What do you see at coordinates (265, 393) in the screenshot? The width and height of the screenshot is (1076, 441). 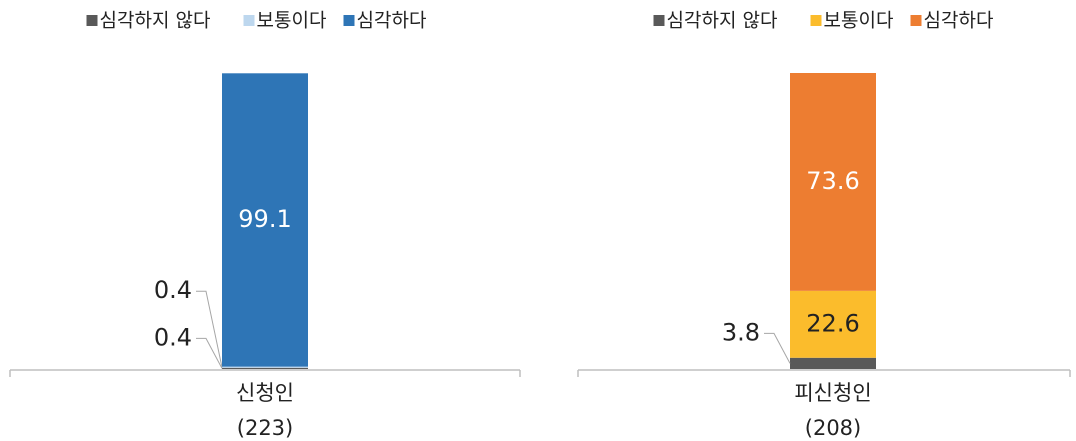 I see `x-tick-label: 신청인` at bounding box center [265, 393].